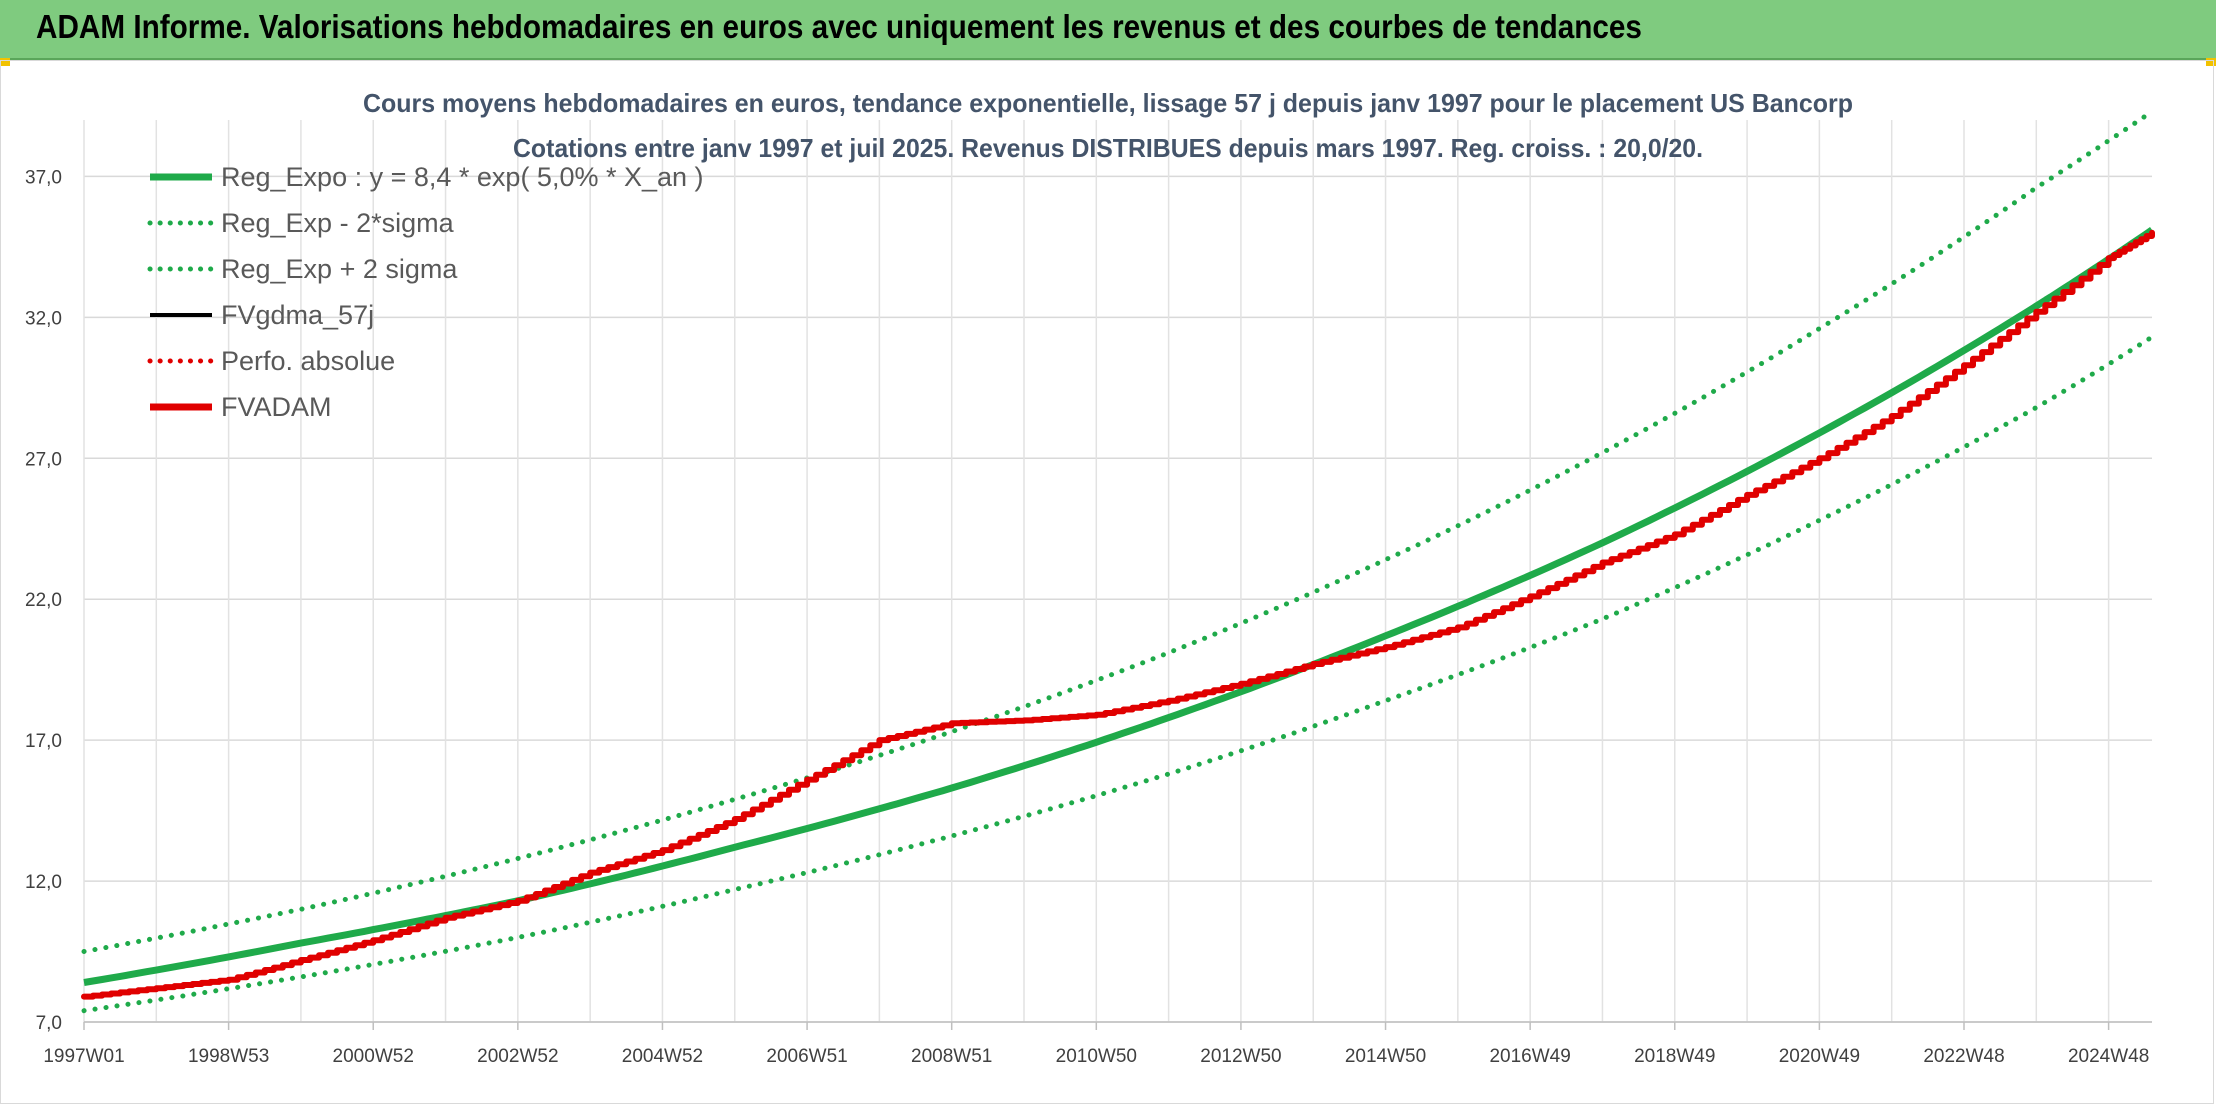  I want to click on legend-label: Reg_Exp + 2 sigma, so click(339, 269).